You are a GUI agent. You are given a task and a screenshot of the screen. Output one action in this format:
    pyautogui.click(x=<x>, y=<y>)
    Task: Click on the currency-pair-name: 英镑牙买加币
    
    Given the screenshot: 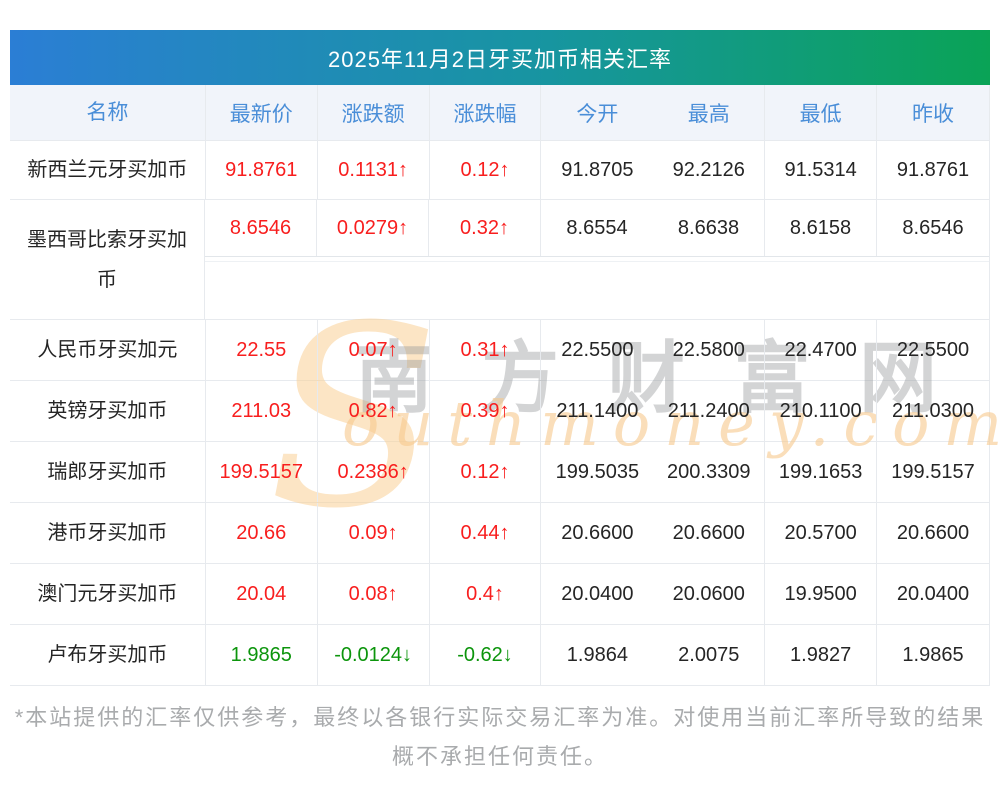 What is the action you would take?
    pyautogui.click(x=108, y=411)
    